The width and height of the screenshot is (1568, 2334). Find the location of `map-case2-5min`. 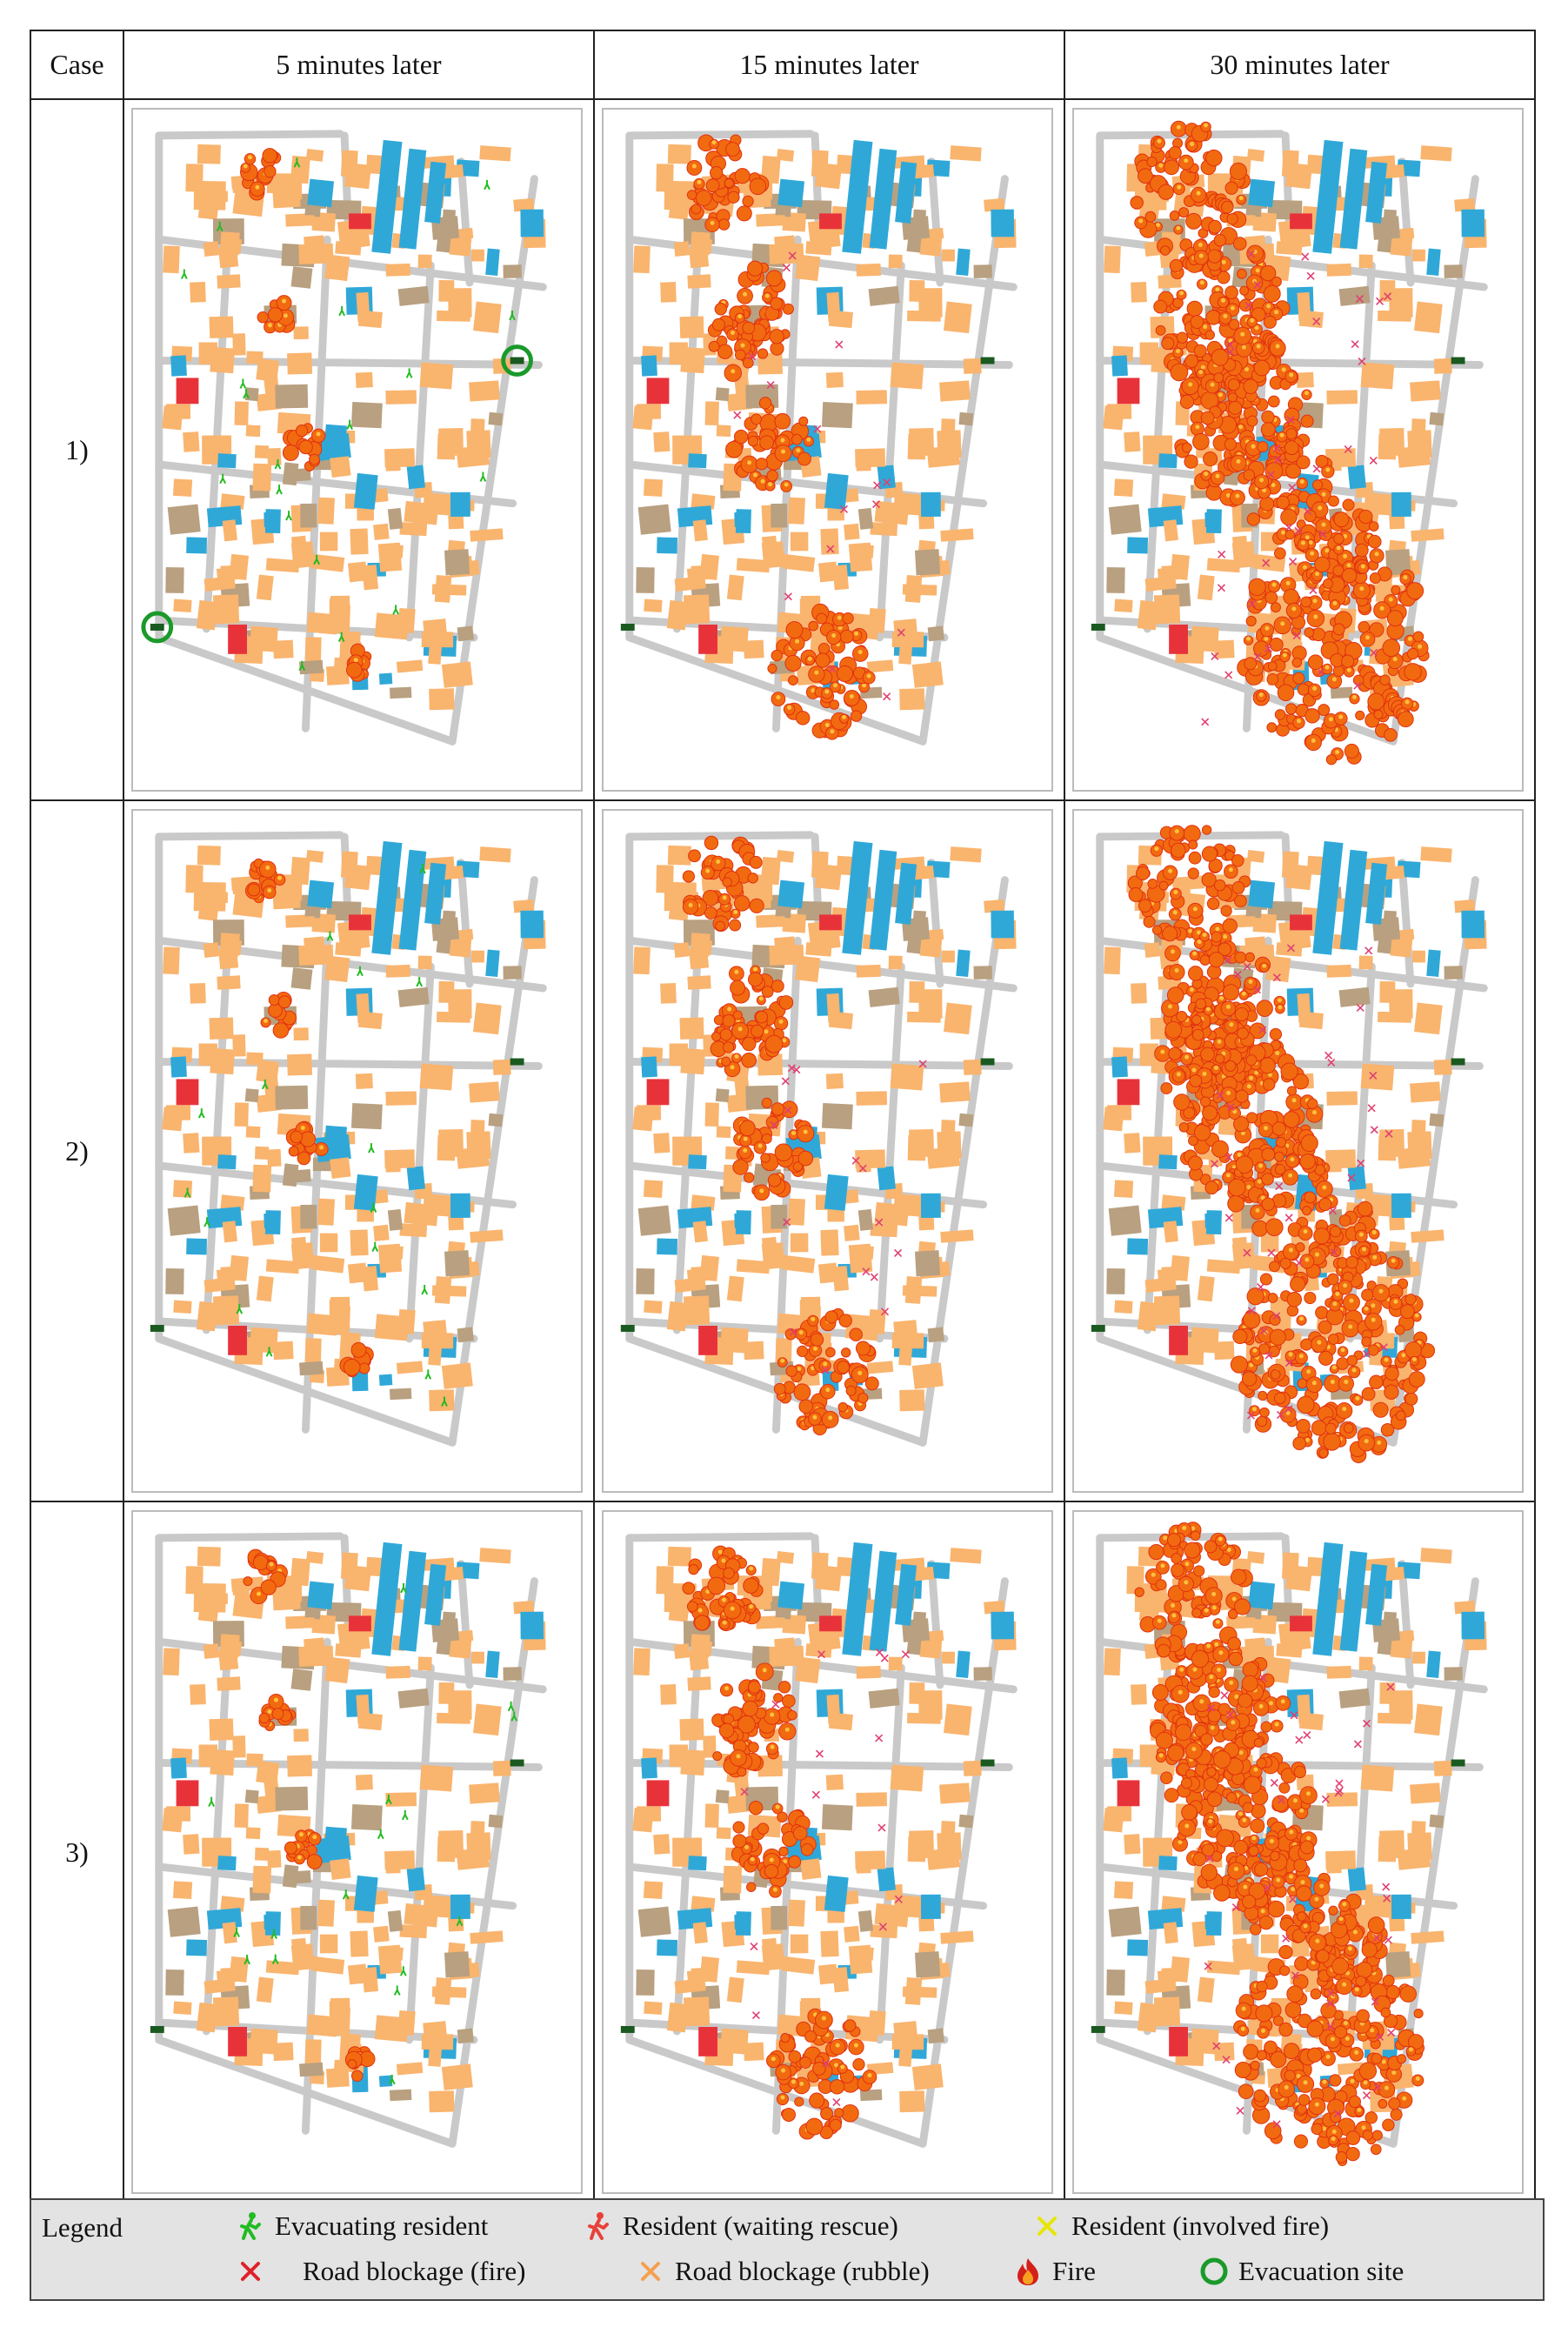

map-case2-5min is located at coordinates (357, 1151).